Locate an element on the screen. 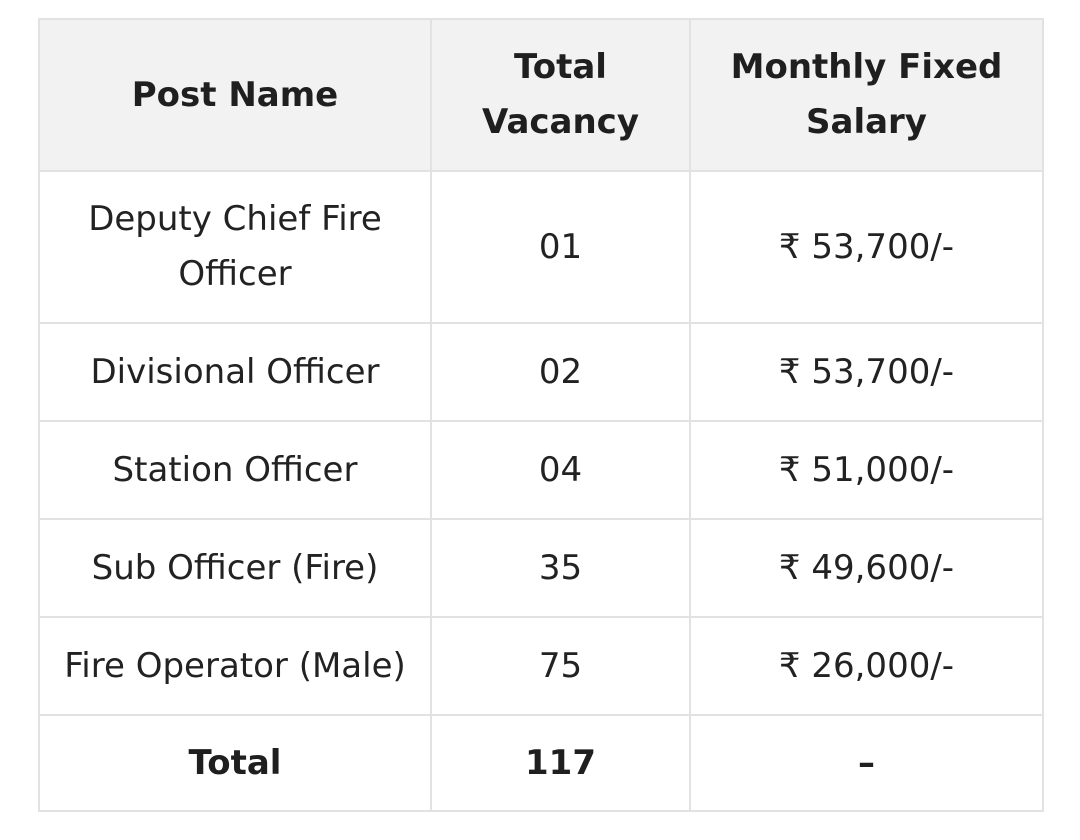  total-row: Total 117 – is located at coordinates (541, 763).